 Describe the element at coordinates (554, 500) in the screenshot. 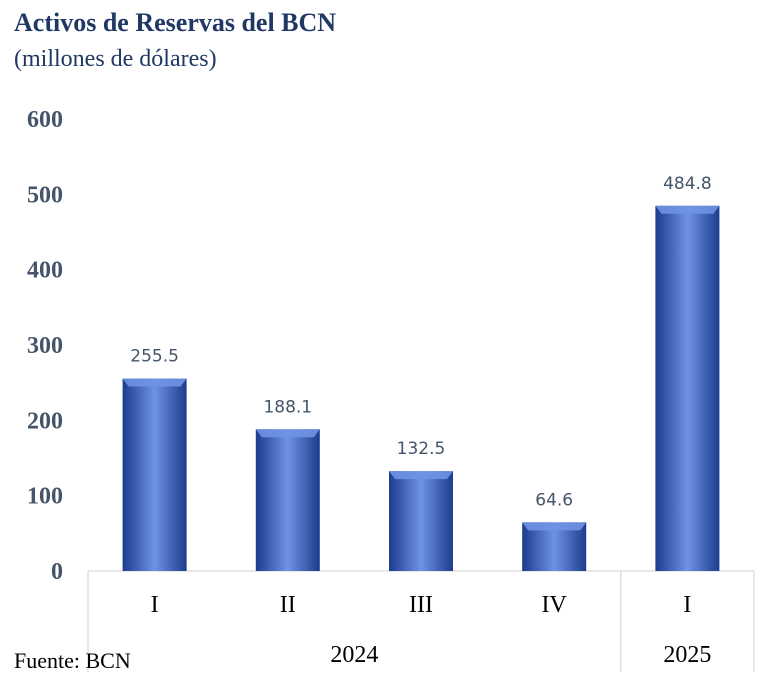

I see `data-label: 64.6` at that location.